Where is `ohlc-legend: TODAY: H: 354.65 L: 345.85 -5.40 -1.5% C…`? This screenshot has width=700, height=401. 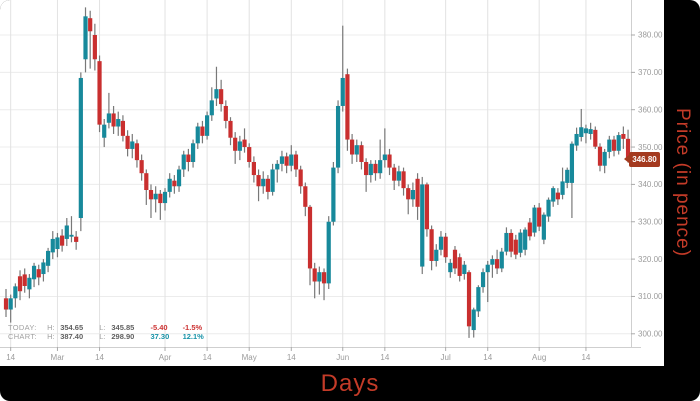
ohlc-legend: TODAY: H: 354.65 L: 345.85 -5.40 -1.5% C… is located at coordinates (110, 332).